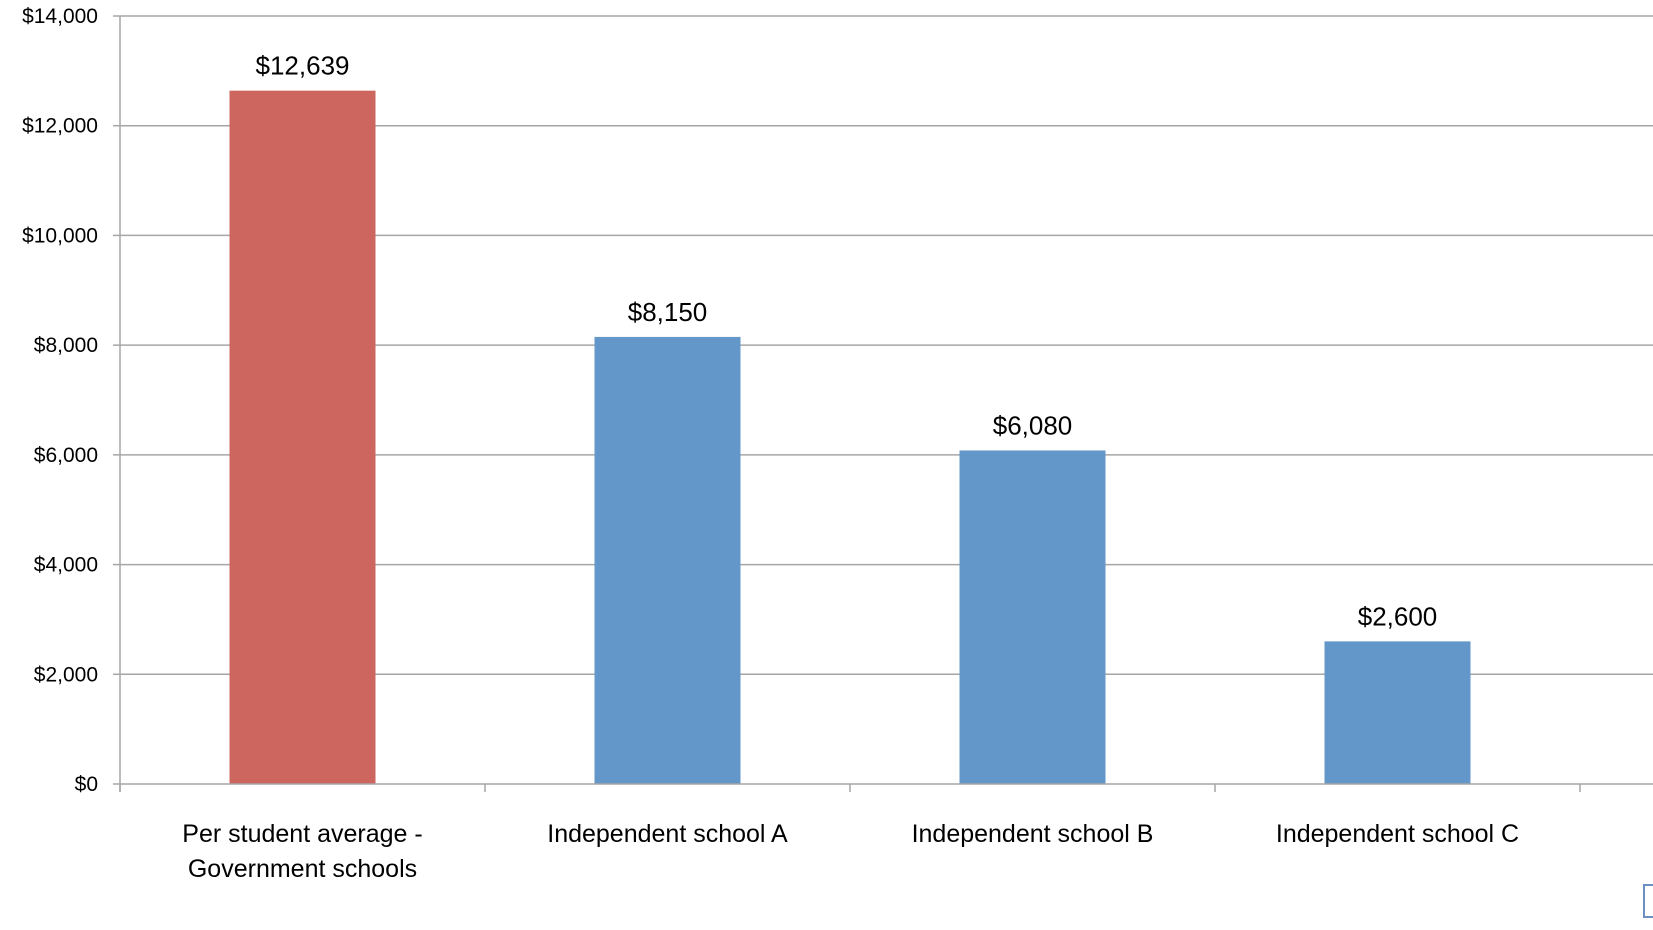 This screenshot has width=1653, height=930. Describe the element at coordinates (303, 66) in the screenshot. I see `data-label: $12,639` at that location.